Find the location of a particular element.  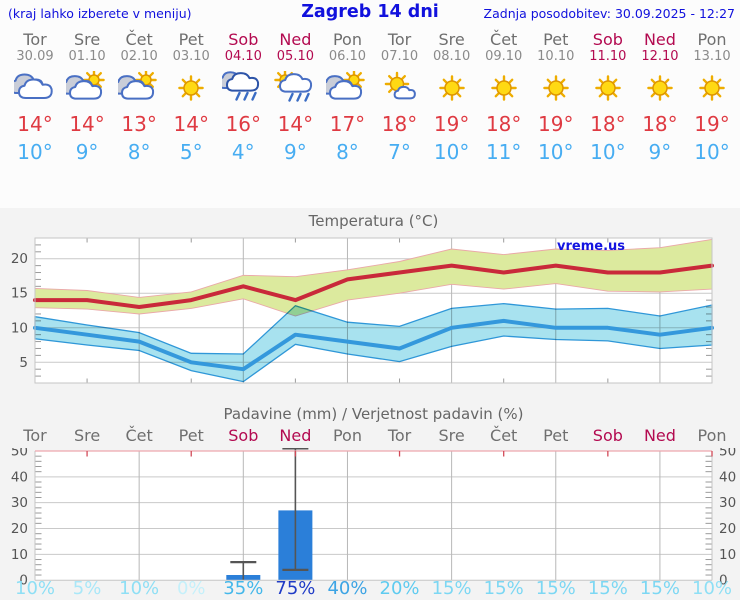

svg-text: 50 is located at coordinates (727, 454).